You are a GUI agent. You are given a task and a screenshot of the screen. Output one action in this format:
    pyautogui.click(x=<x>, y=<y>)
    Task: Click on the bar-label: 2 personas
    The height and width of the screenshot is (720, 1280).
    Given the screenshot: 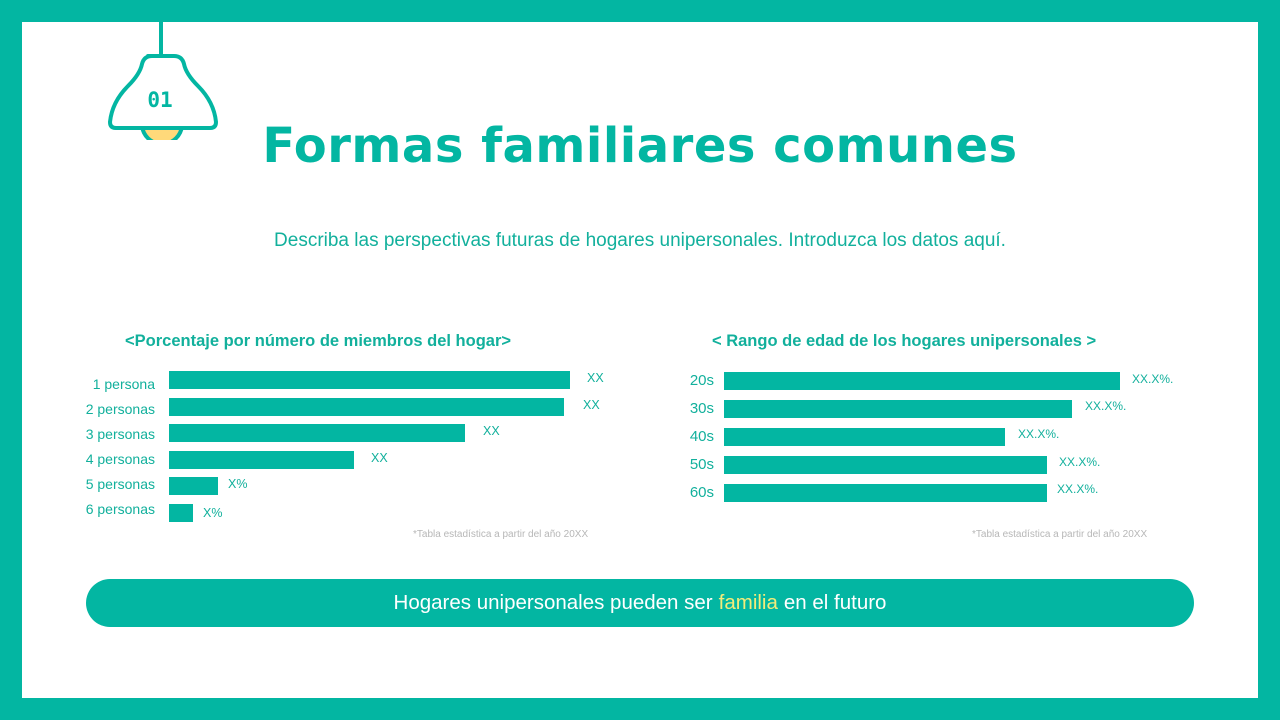 What is the action you would take?
    pyautogui.click(x=120, y=409)
    